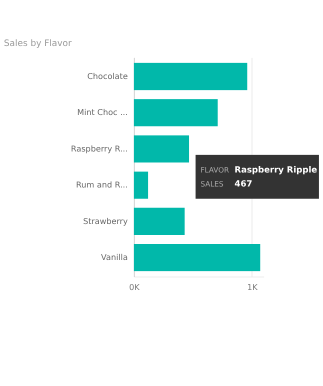 This screenshot has width=323, height=386. I want to click on y-tick-label: Vanilla, so click(114, 257).